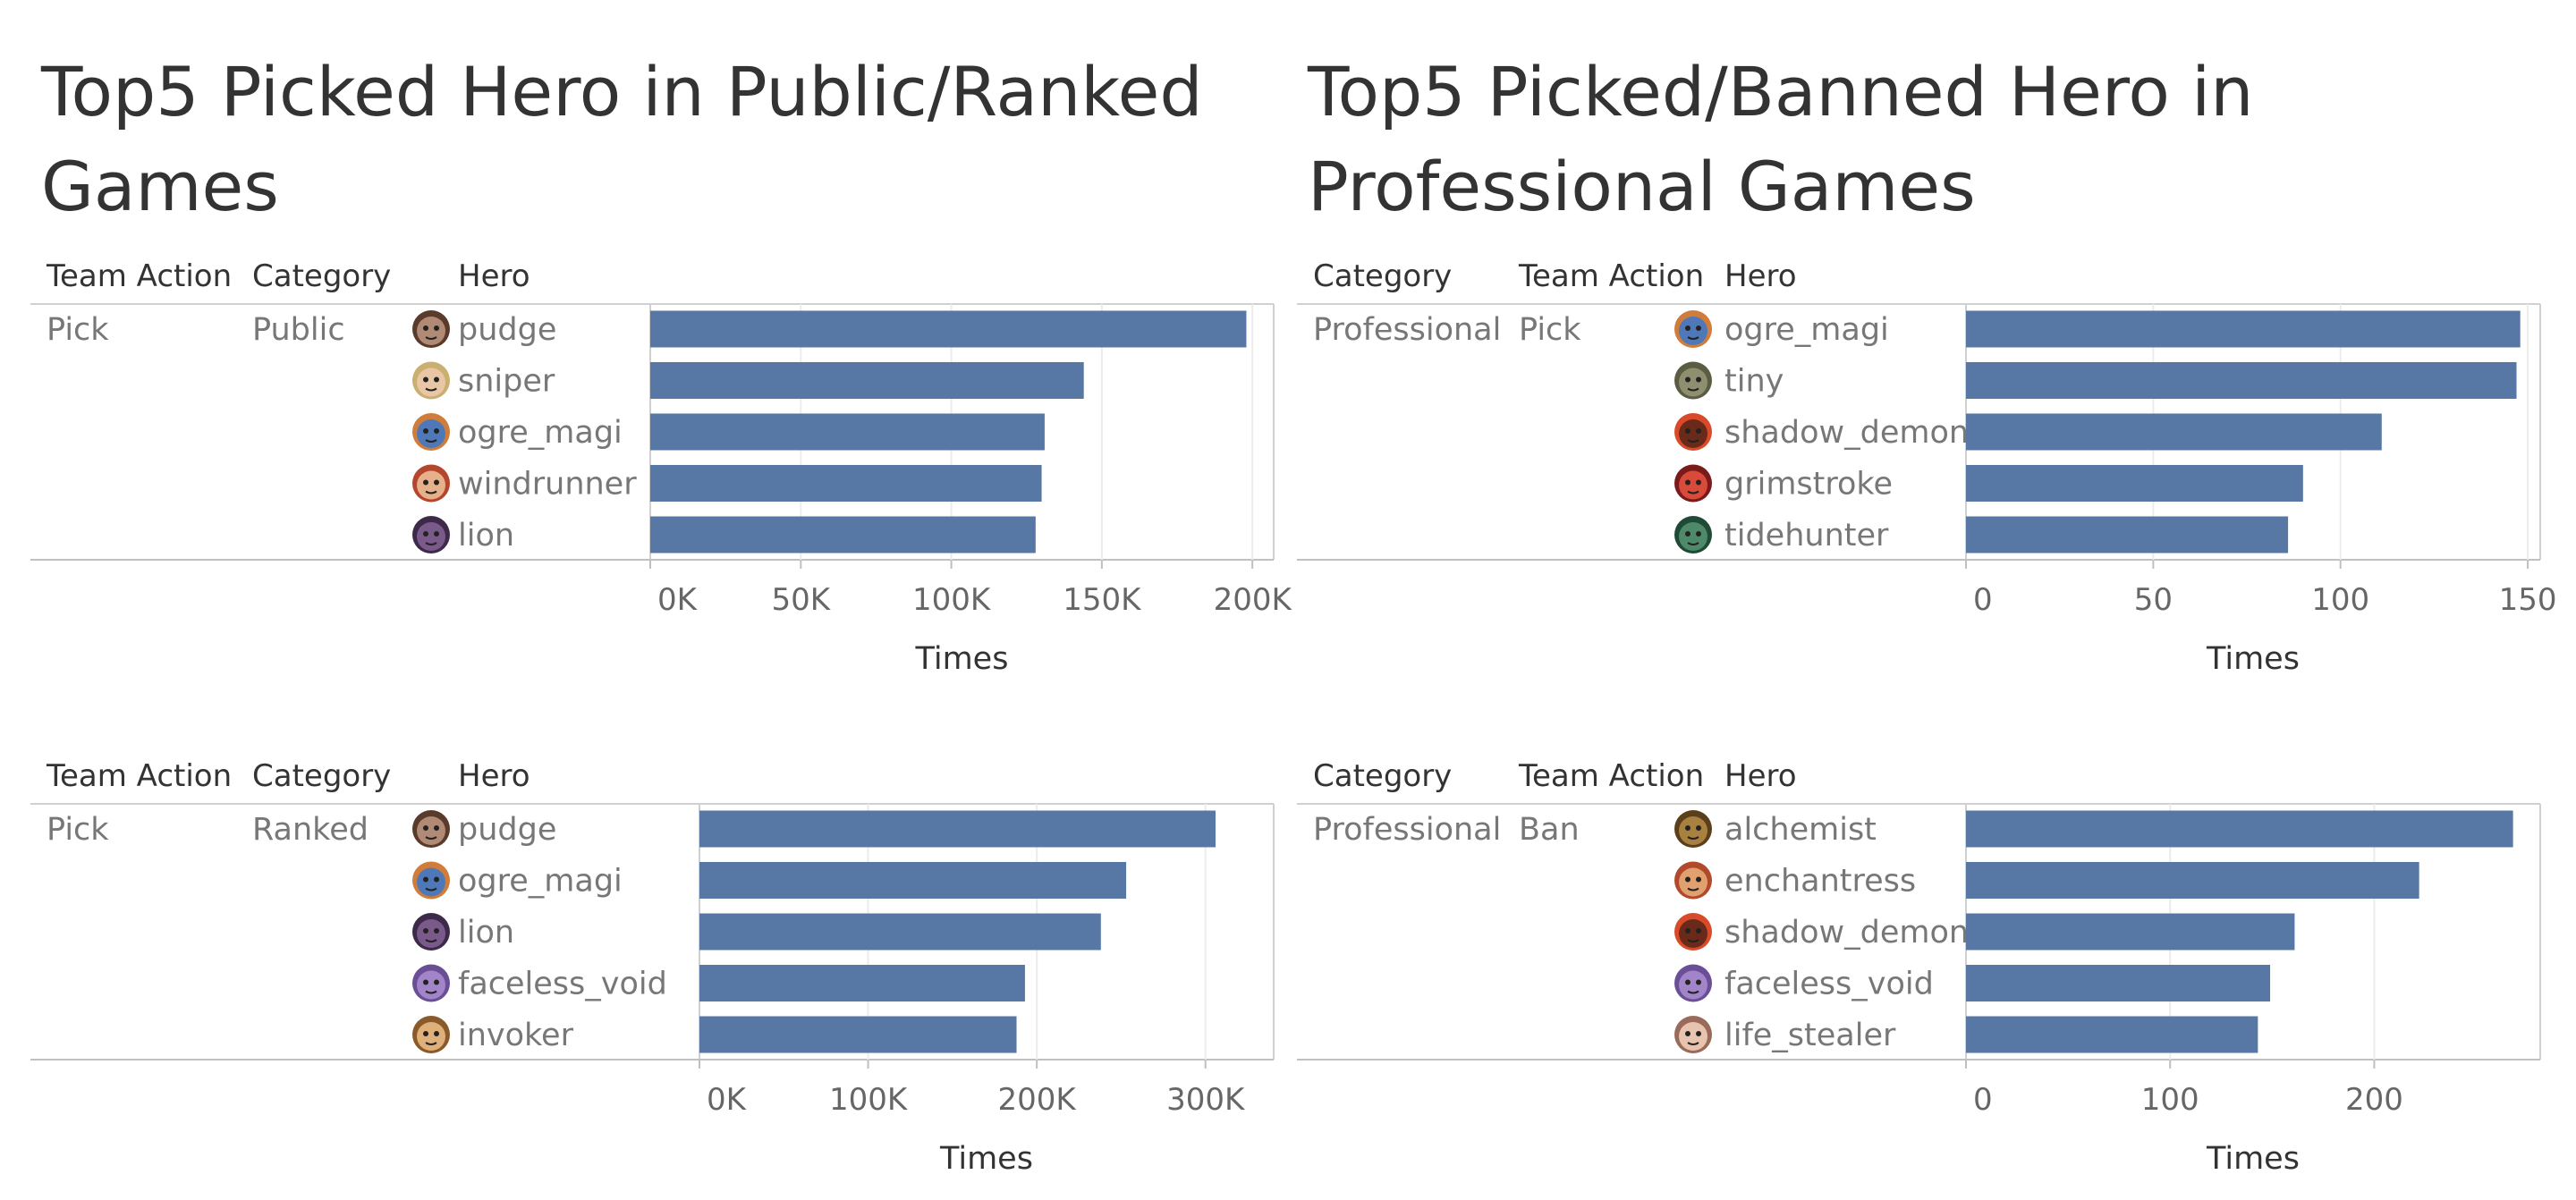  Describe the element at coordinates (431, 1035) in the screenshot. I see `invoker-icon` at that location.